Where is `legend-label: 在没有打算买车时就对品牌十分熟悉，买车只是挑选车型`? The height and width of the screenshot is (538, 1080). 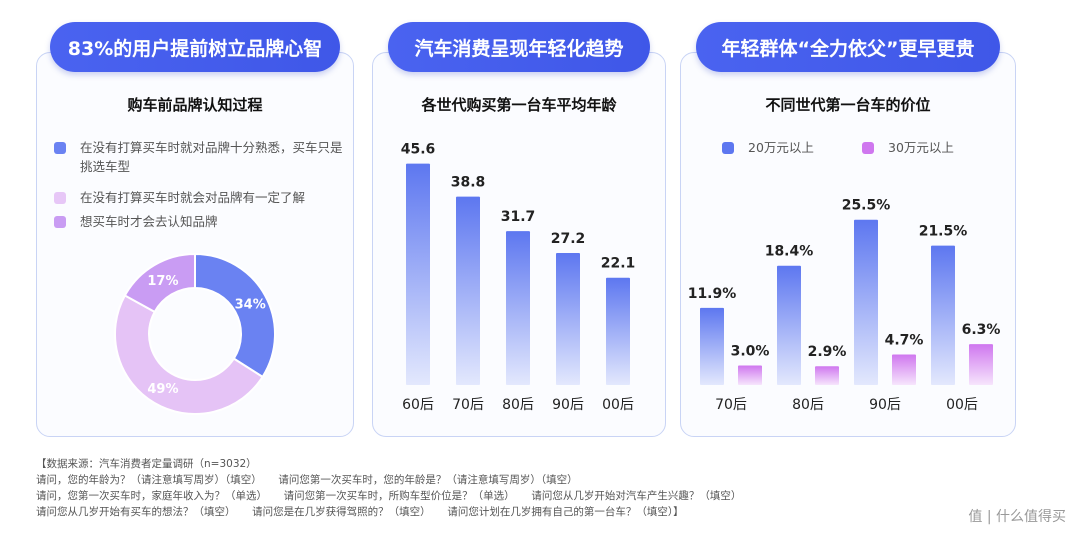 legend-label: 在没有打算买车时就对品牌十分熟悉，买车只是挑选车型 is located at coordinates (211, 157).